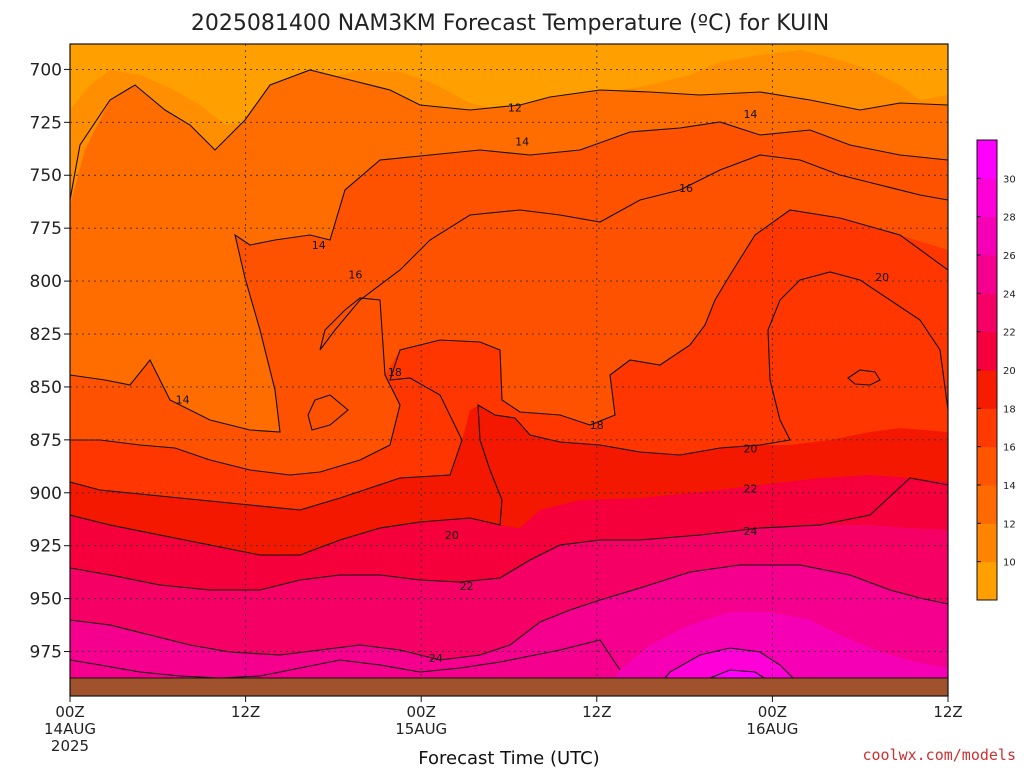  What do you see at coordinates (328, 412) in the screenshot?
I see `contour-14-b` at bounding box center [328, 412].